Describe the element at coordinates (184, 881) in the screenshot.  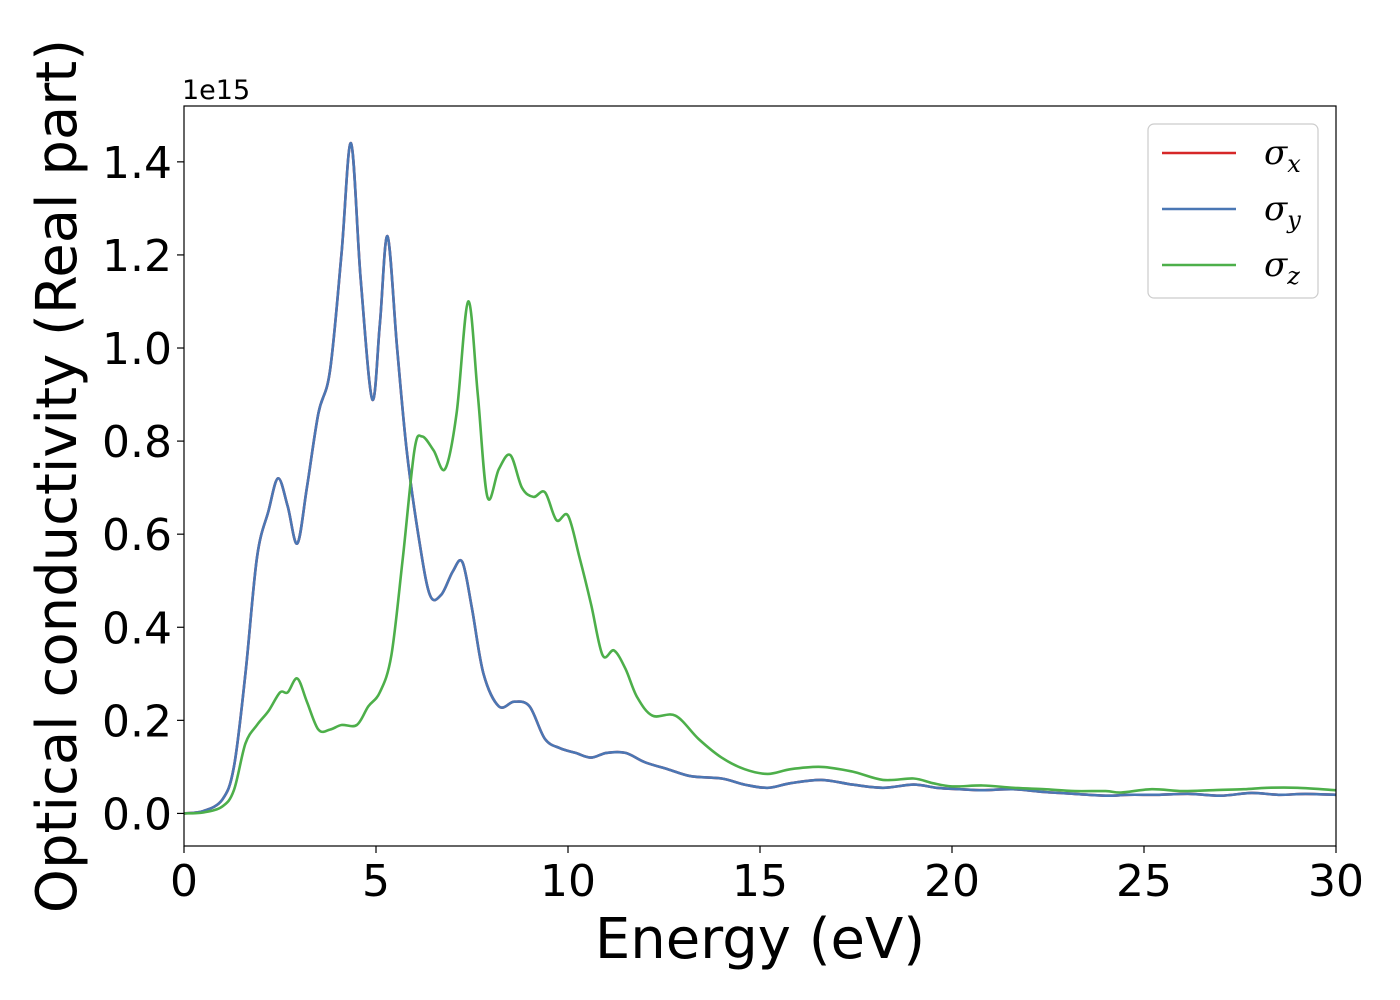
I see `x-tick-label: 0` at that location.